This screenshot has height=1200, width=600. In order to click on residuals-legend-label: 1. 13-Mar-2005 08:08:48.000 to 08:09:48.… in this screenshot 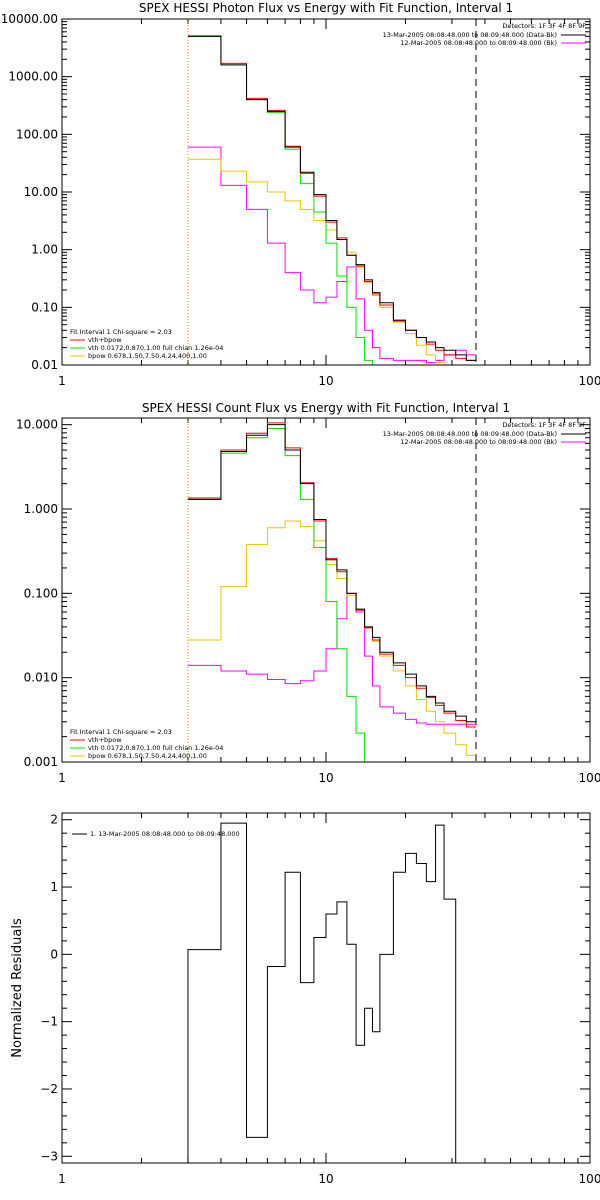, I will do `click(165, 834)`.